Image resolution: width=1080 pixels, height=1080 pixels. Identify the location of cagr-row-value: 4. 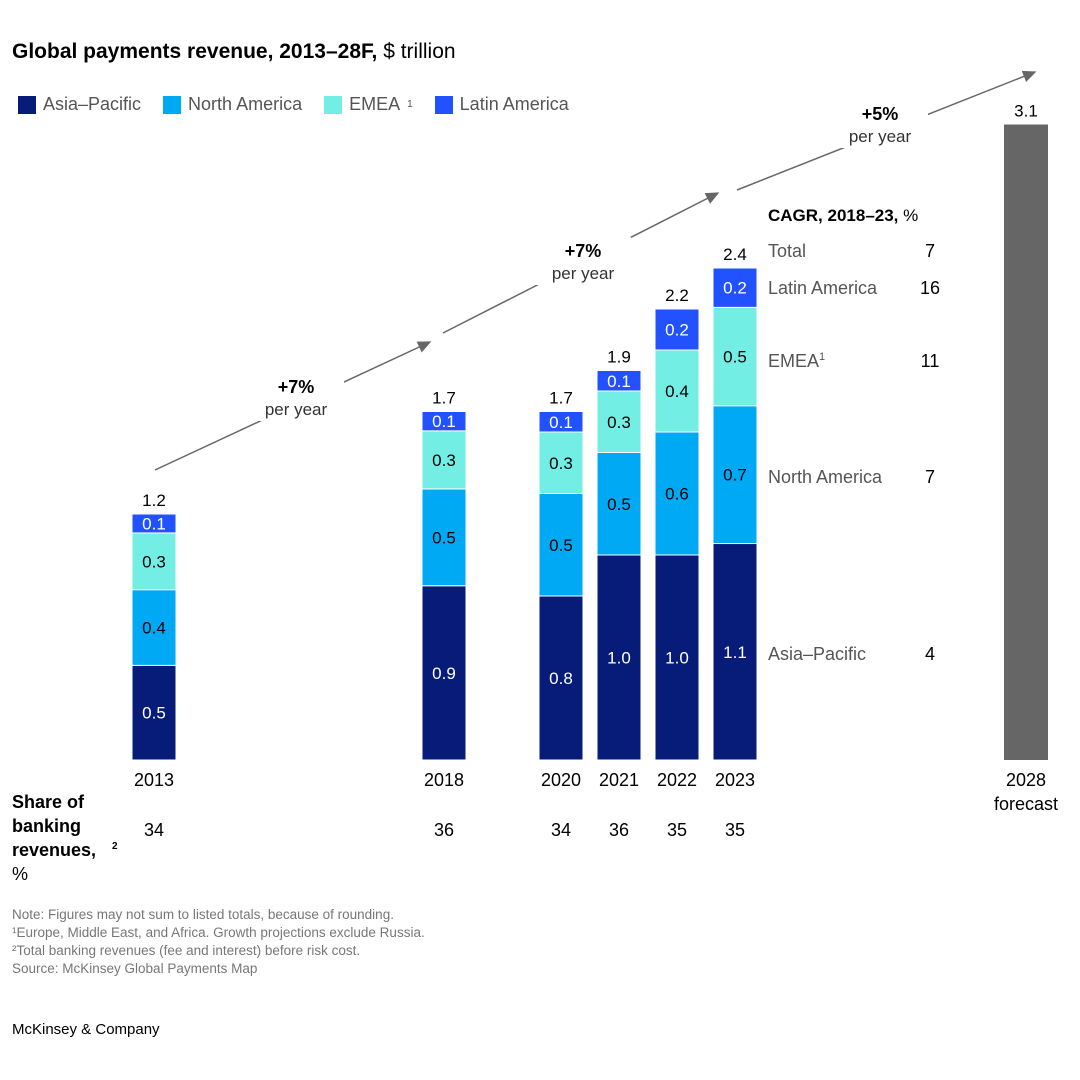
(930, 654).